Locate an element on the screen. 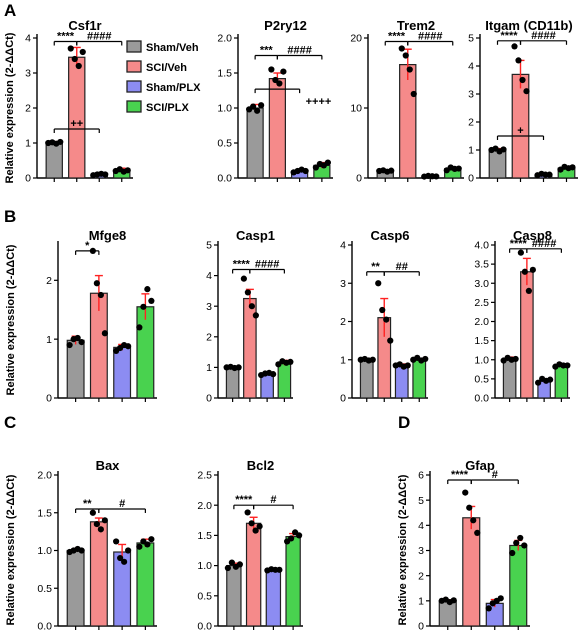  y-tick-label: 0.5 is located at coordinates (224, 144).